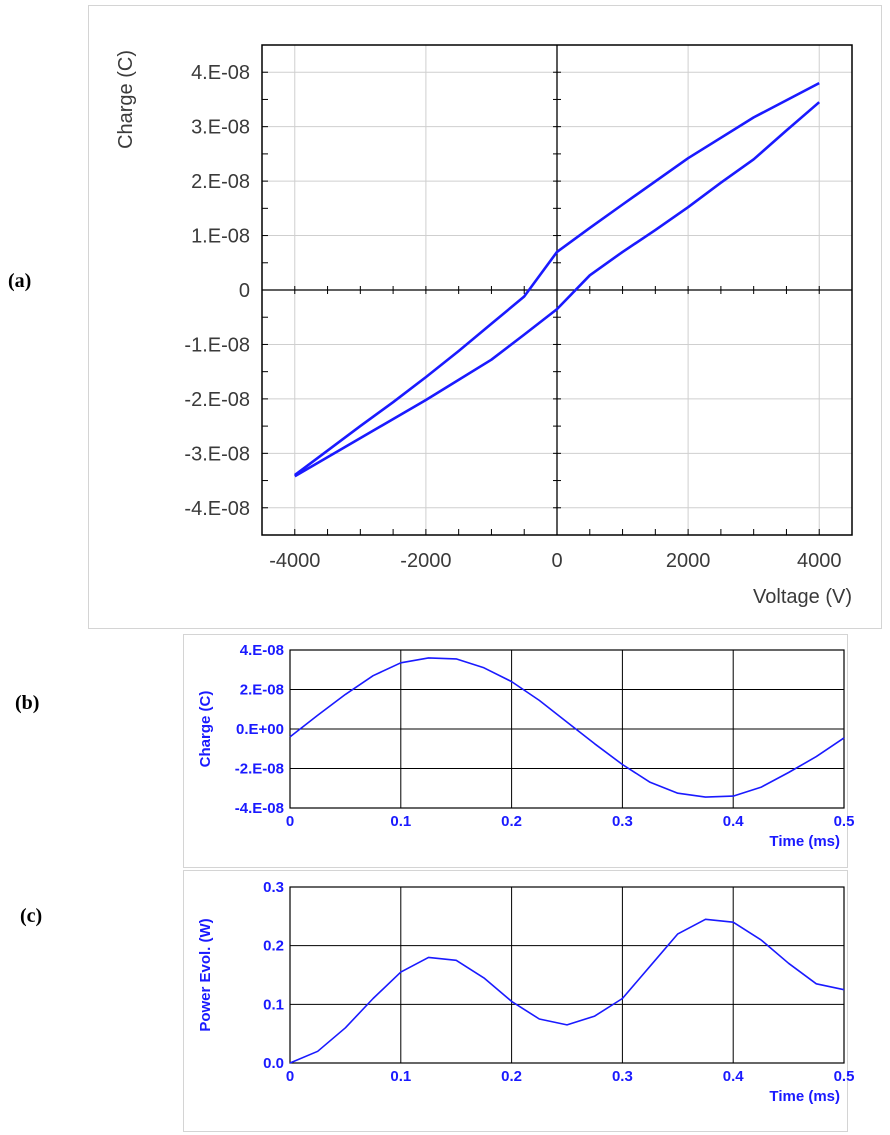 The image size is (890, 1135). What do you see at coordinates (273, 946) in the screenshot?
I see `y-tick-label: 0.2` at bounding box center [273, 946].